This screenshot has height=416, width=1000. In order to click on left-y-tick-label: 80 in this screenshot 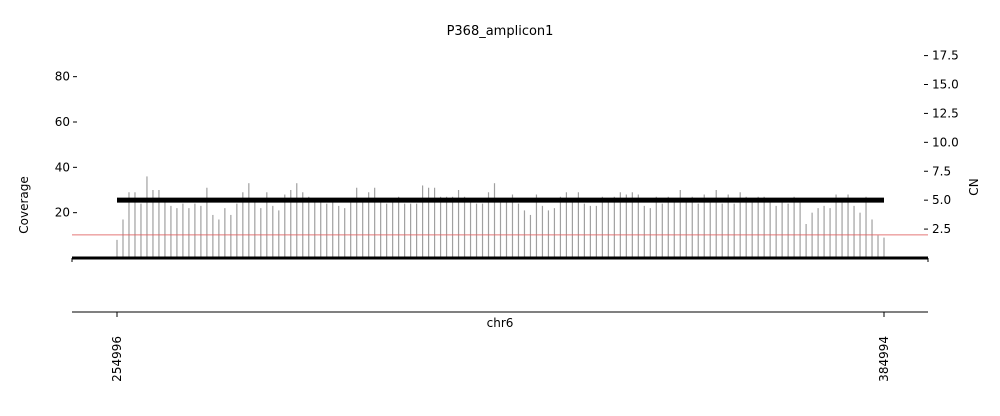, I will do `click(62, 77)`.